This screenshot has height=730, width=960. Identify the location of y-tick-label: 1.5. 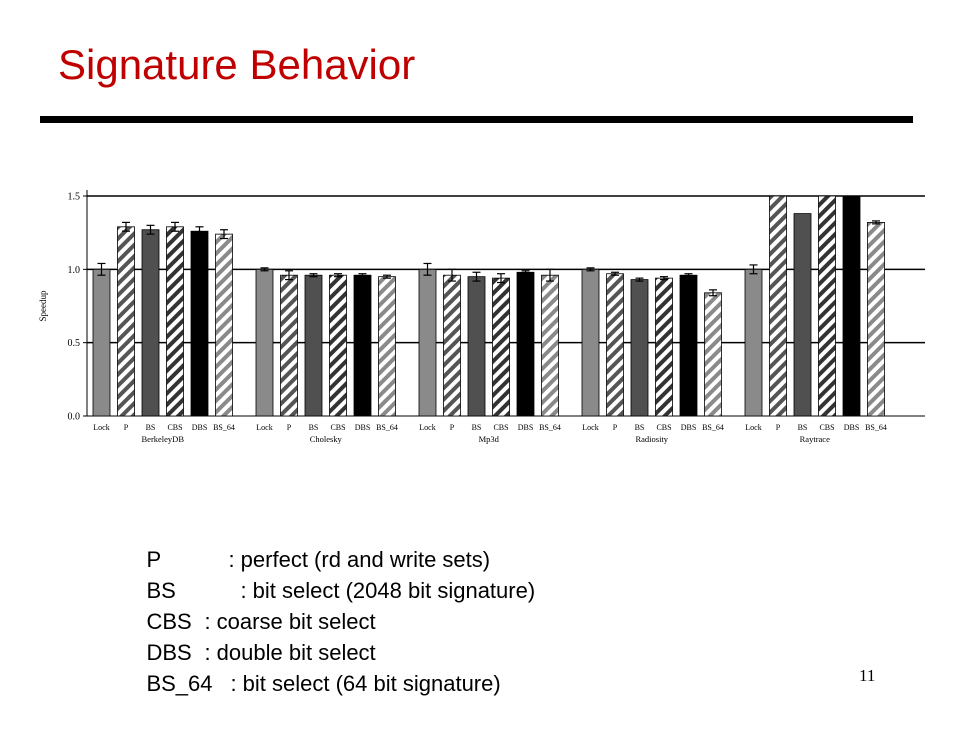
(74, 197).